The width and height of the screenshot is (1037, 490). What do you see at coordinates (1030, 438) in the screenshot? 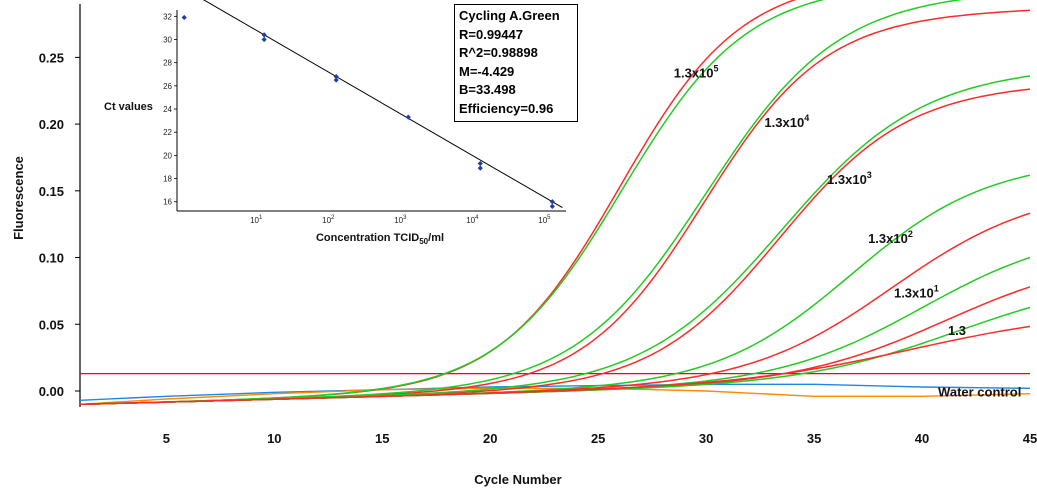
I see `x-tick-label: 45` at bounding box center [1030, 438].